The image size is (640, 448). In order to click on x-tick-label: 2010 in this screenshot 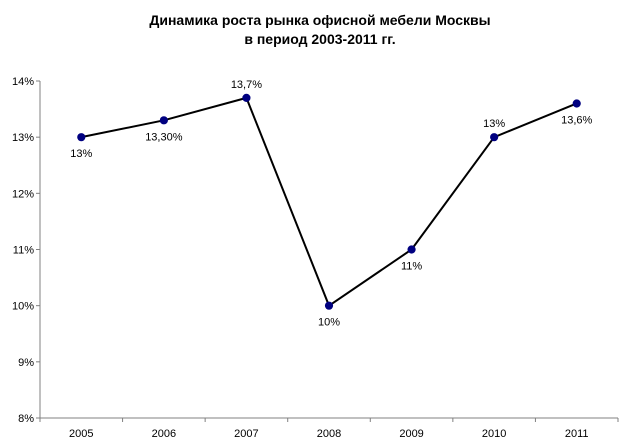, I will do `click(494, 434)`.